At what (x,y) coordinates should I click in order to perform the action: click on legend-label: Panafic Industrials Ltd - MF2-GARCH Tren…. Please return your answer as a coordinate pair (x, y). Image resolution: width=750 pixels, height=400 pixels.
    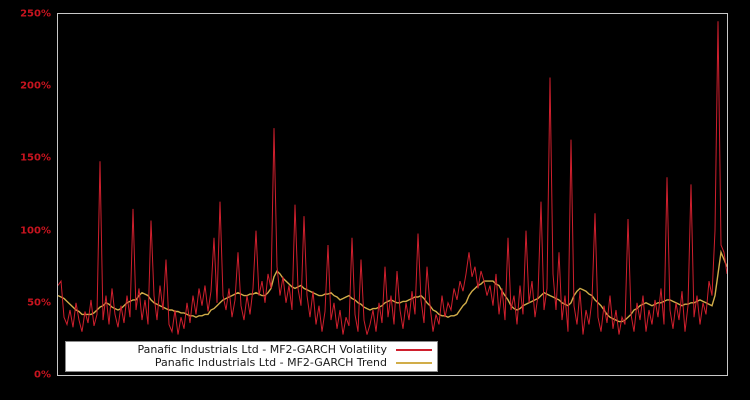
    Looking at the image, I should click on (270, 362).